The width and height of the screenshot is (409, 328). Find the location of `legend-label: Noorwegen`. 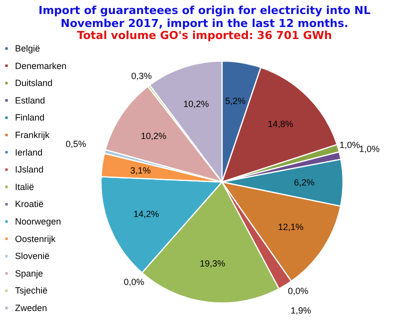

legend-label: Noorwegen is located at coordinates (38, 221).